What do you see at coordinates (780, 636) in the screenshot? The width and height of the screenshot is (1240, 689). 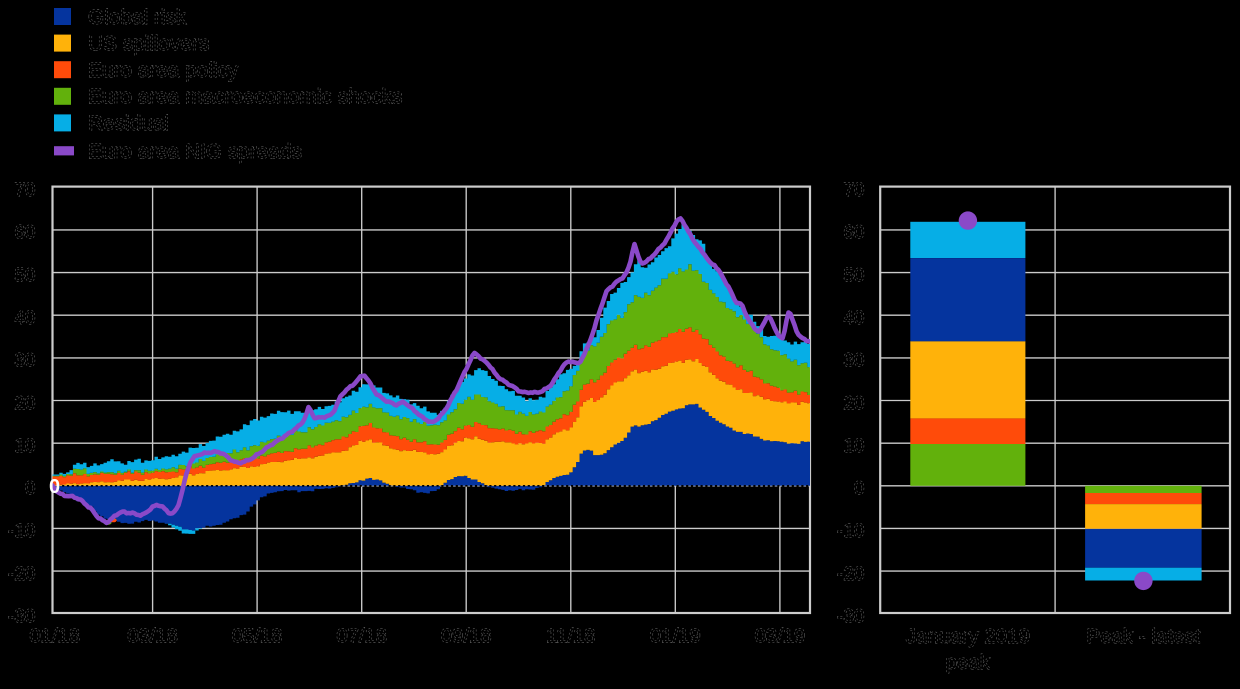 I see `svg-text: 03/19` at bounding box center [780, 636].